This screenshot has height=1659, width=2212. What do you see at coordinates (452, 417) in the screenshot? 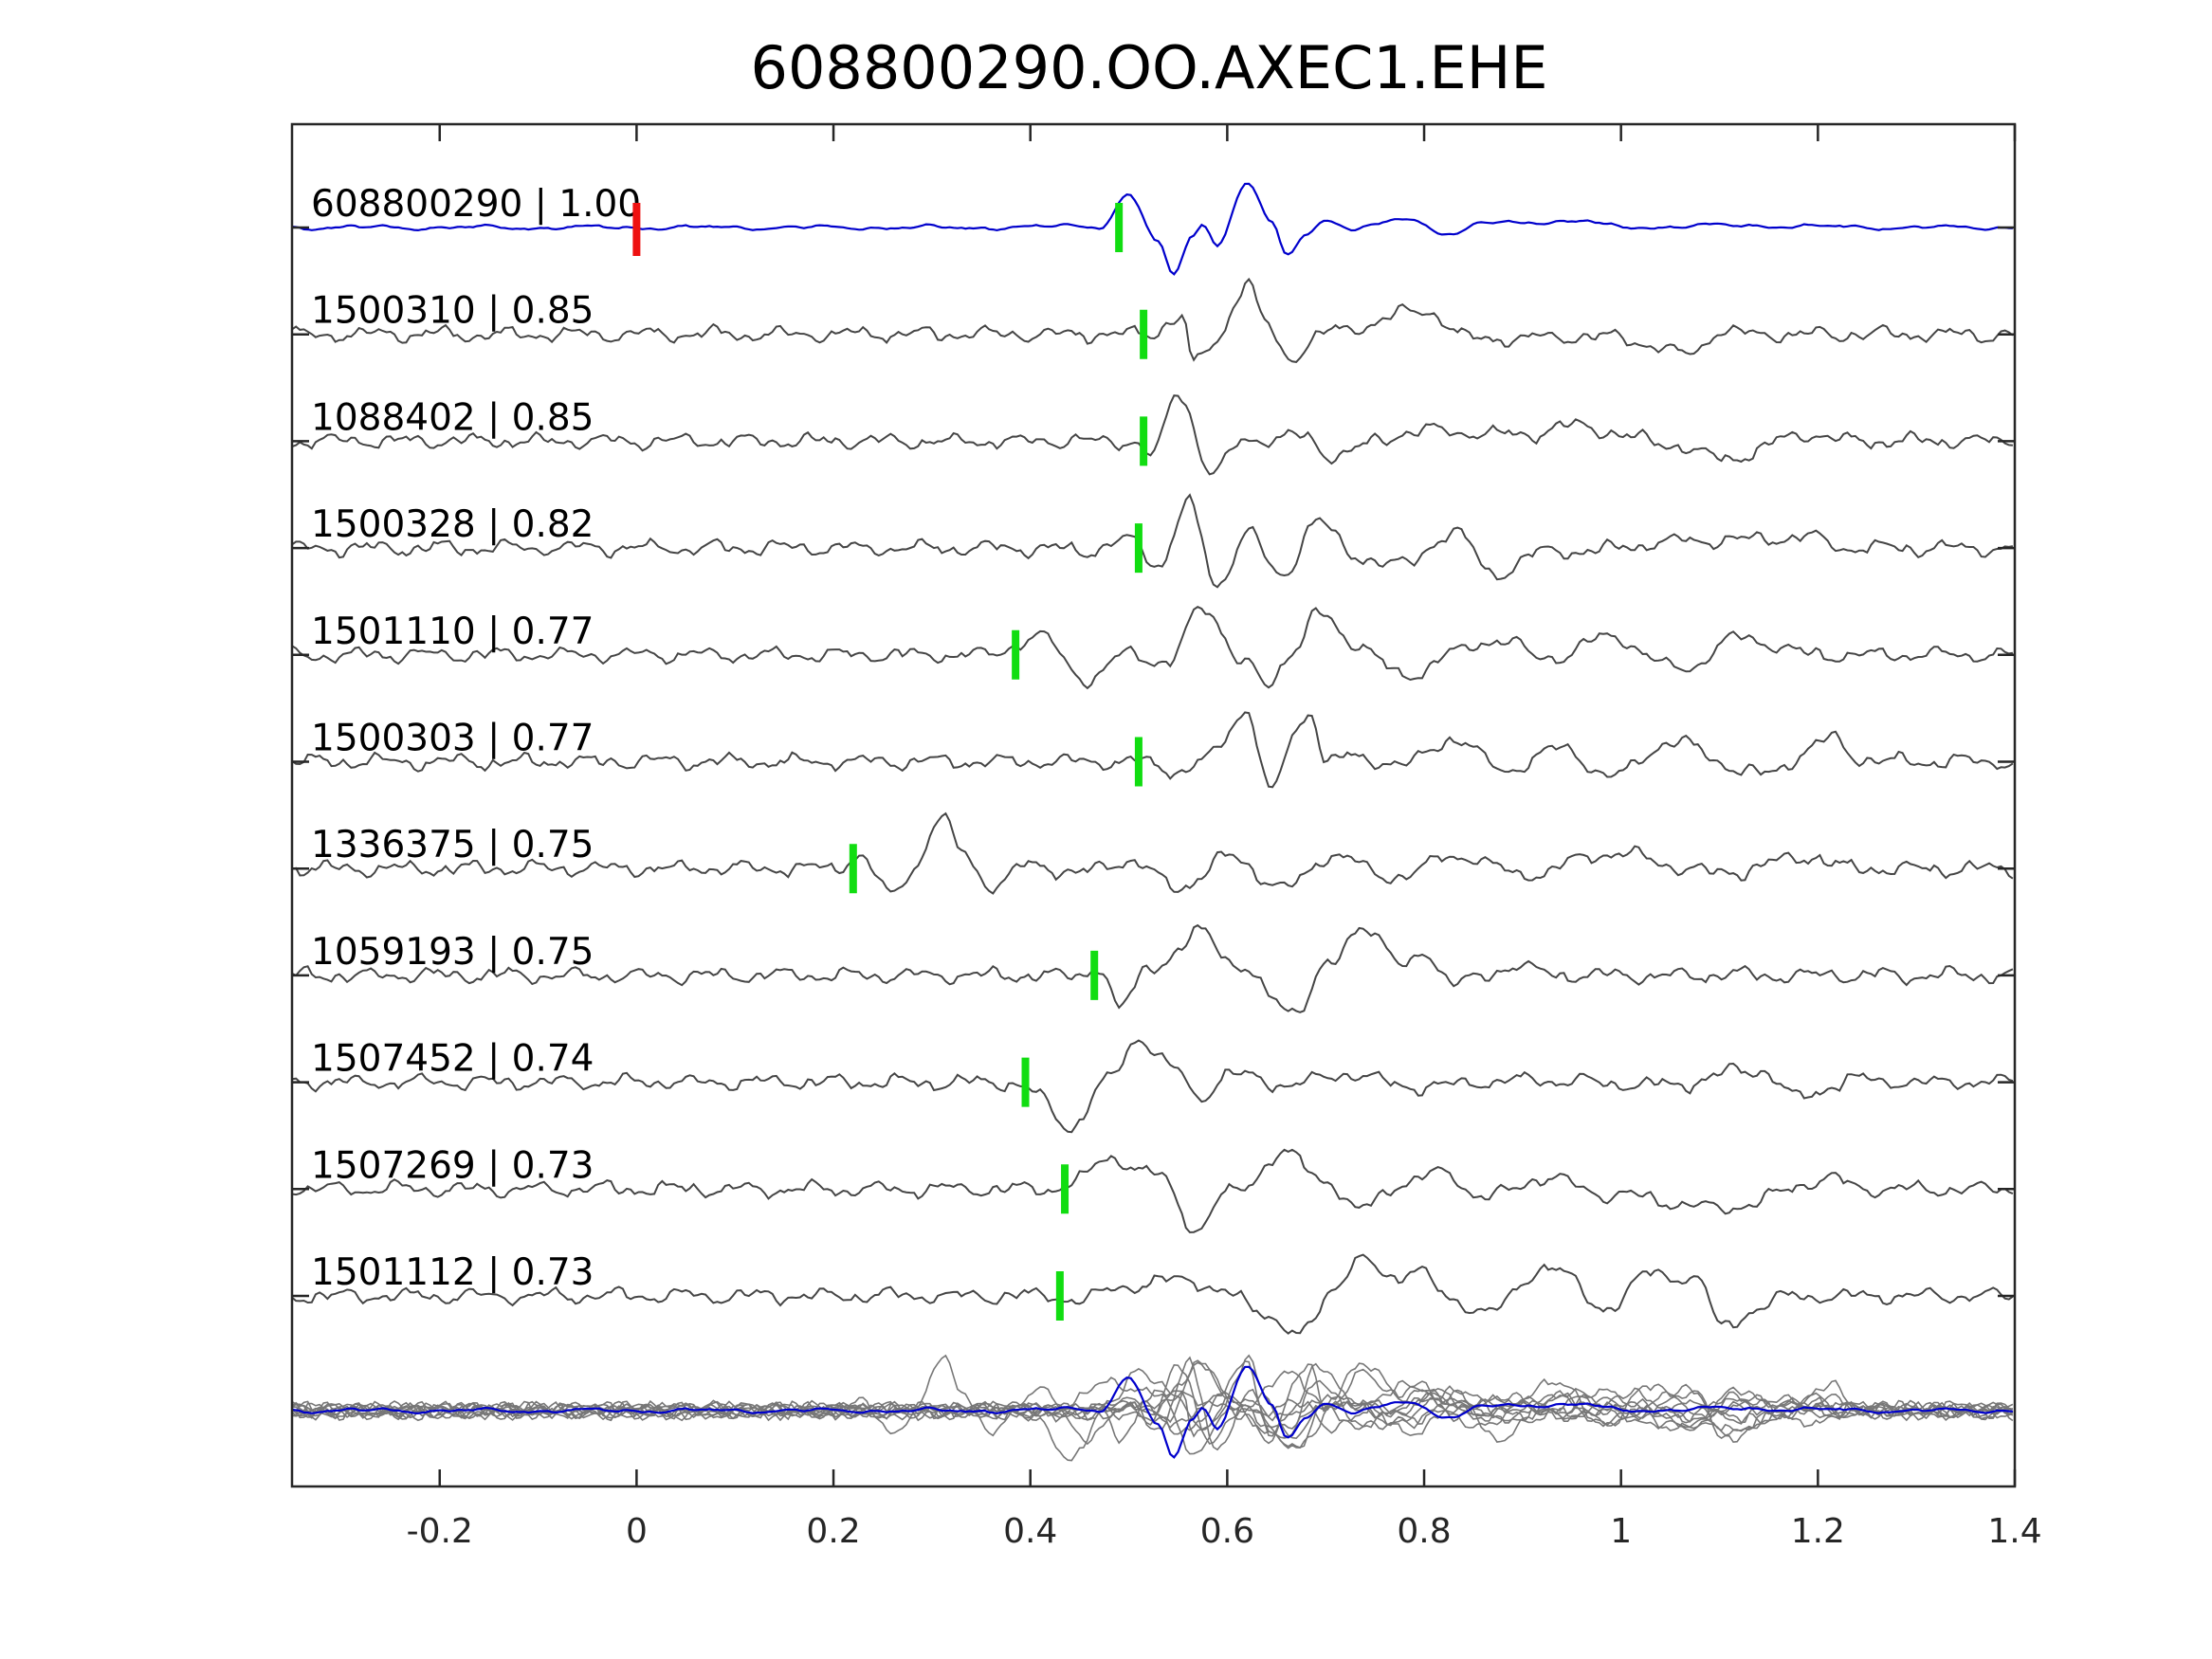
I see `trace-label: 1088402 | 0.85` at bounding box center [452, 417].